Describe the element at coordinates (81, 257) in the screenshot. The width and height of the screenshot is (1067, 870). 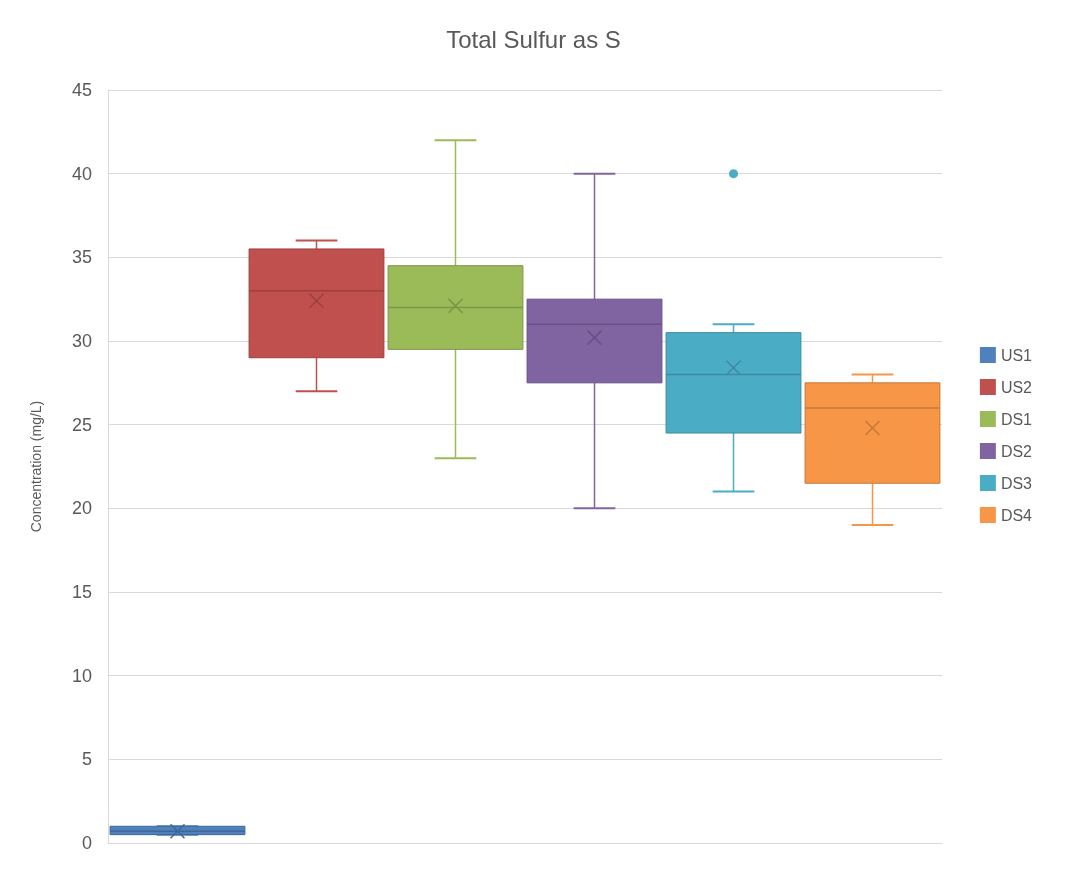
I see `y-tick-label: 35` at that location.